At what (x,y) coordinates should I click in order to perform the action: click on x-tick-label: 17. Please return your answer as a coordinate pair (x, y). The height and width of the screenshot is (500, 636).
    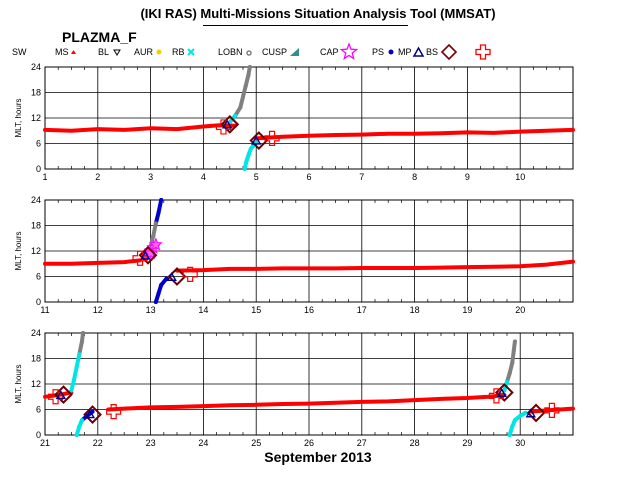
    Looking at the image, I should click on (362, 310).